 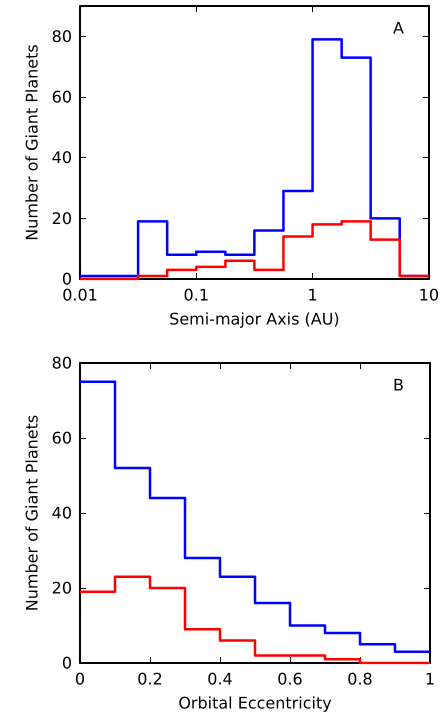 What do you see at coordinates (255, 703) in the screenshot?
I see `x-axis-title: Orbital Eccentricity` at bounding box center [255, 703].